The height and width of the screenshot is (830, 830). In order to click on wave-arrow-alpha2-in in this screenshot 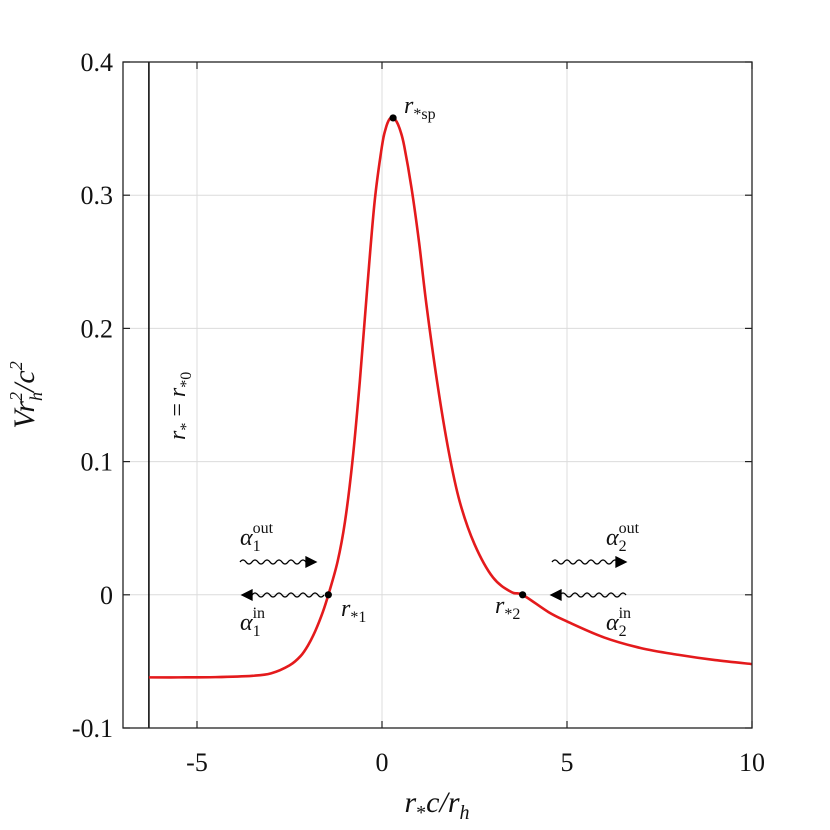, I will do `click(588, 595)`.